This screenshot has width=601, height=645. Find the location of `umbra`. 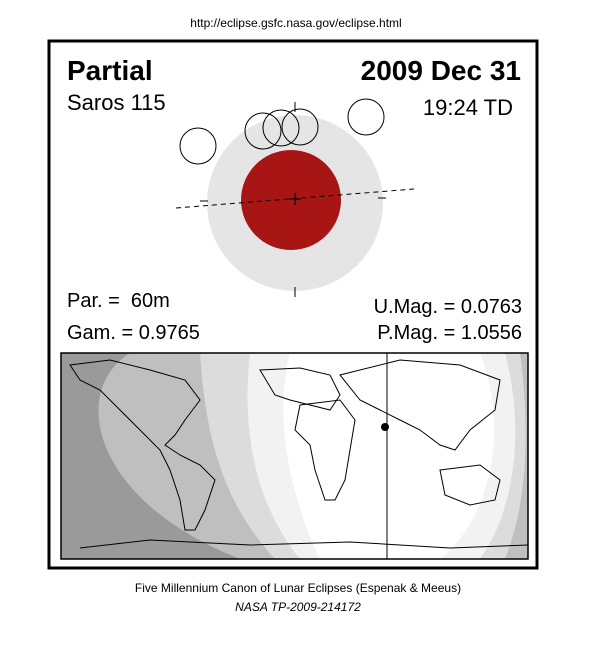

umbra is located at coordinates (291, 200).